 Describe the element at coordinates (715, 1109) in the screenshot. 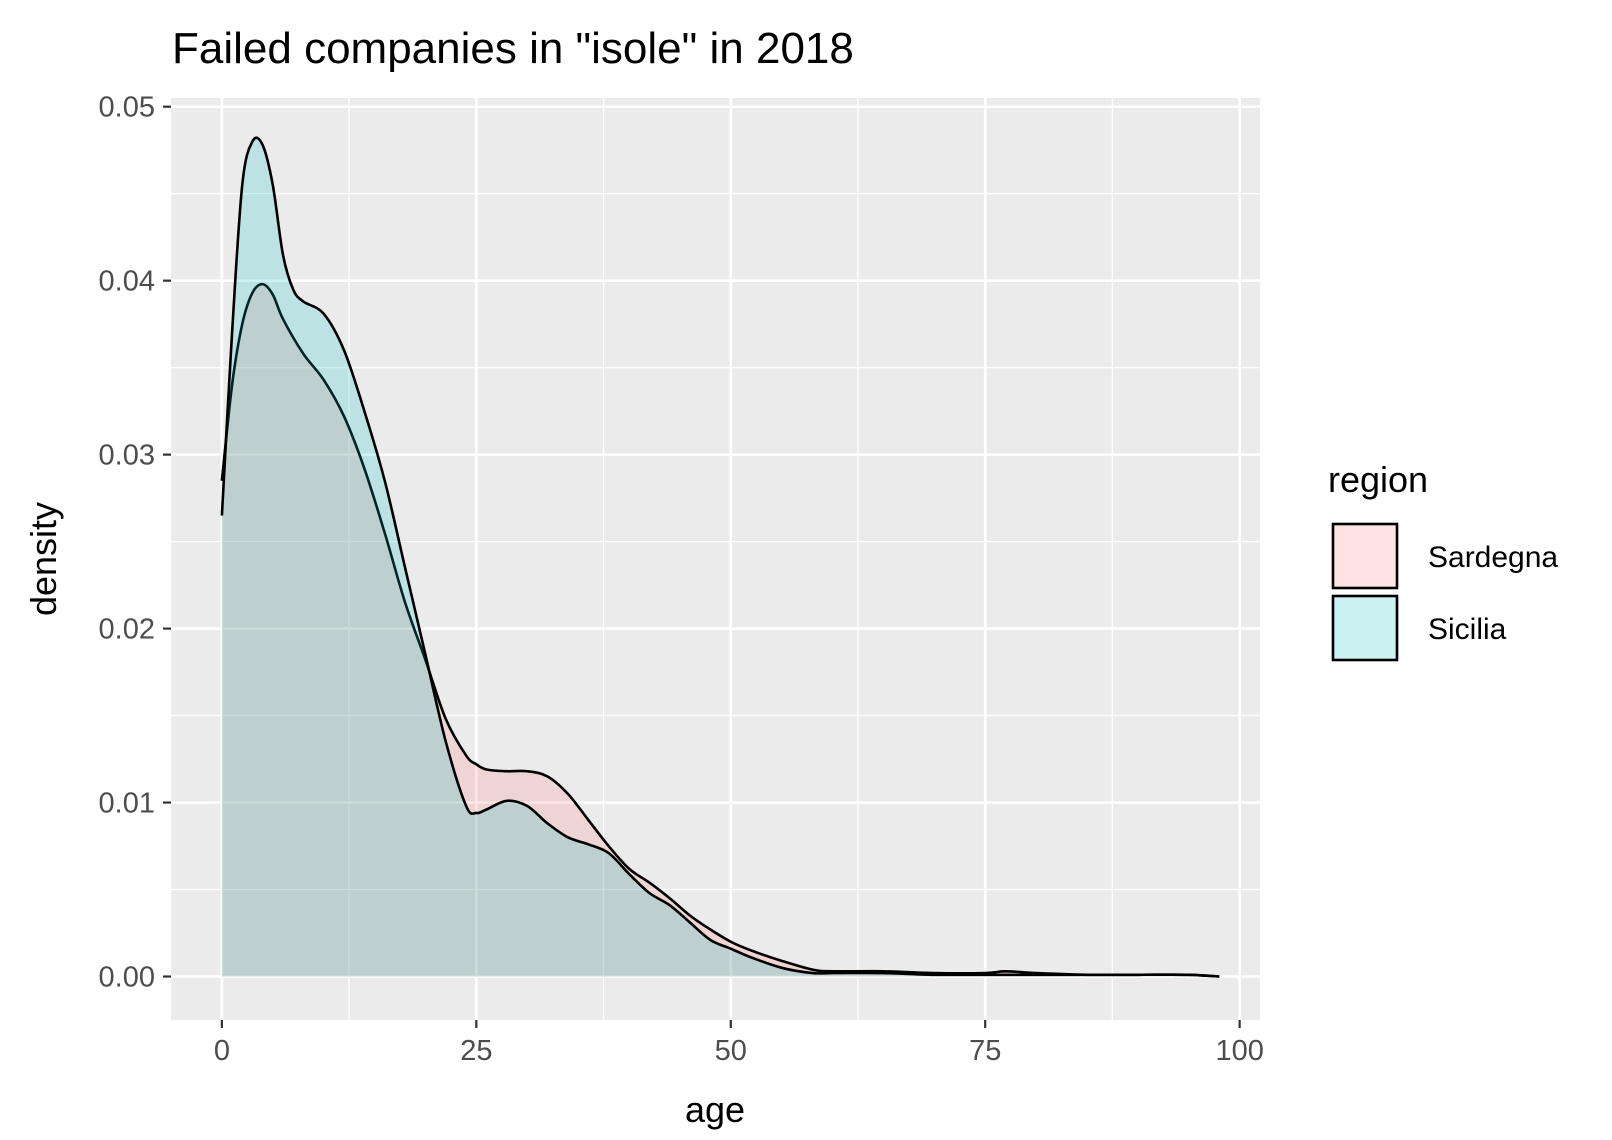

I see `x-axis-title: age` at that location.